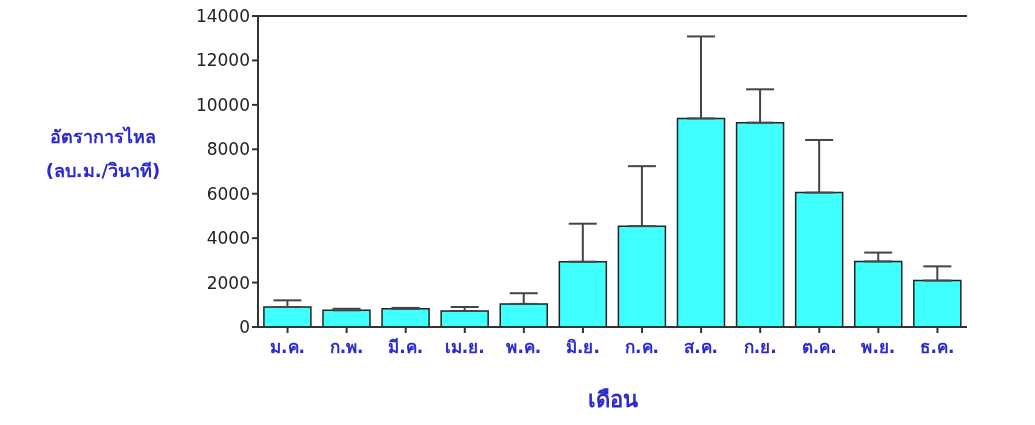  What do you see at coordinates (222, 60) in the screenshot?
I see `y-tick-label: 12000` at bounding box center [222, 60].